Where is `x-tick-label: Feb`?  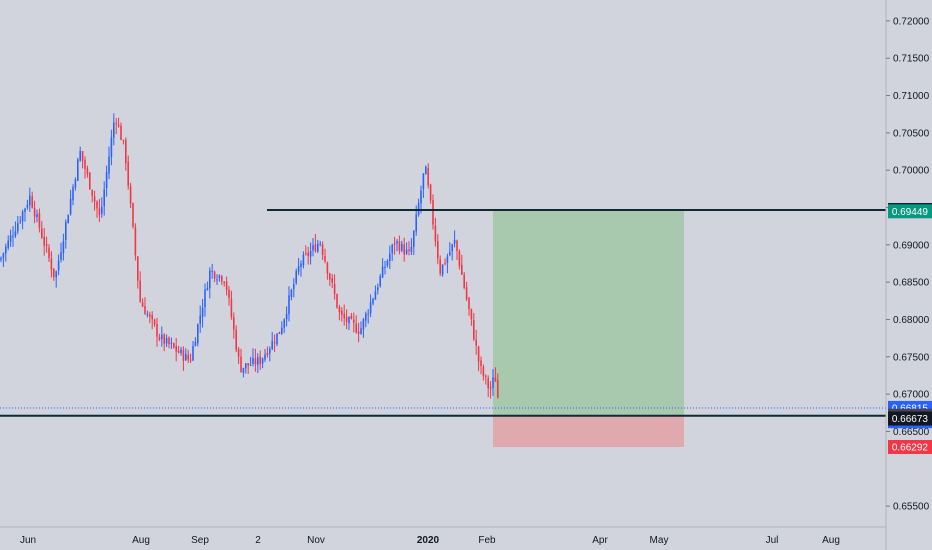
x-tick-label: Feb is located at coordinates (487, 540).